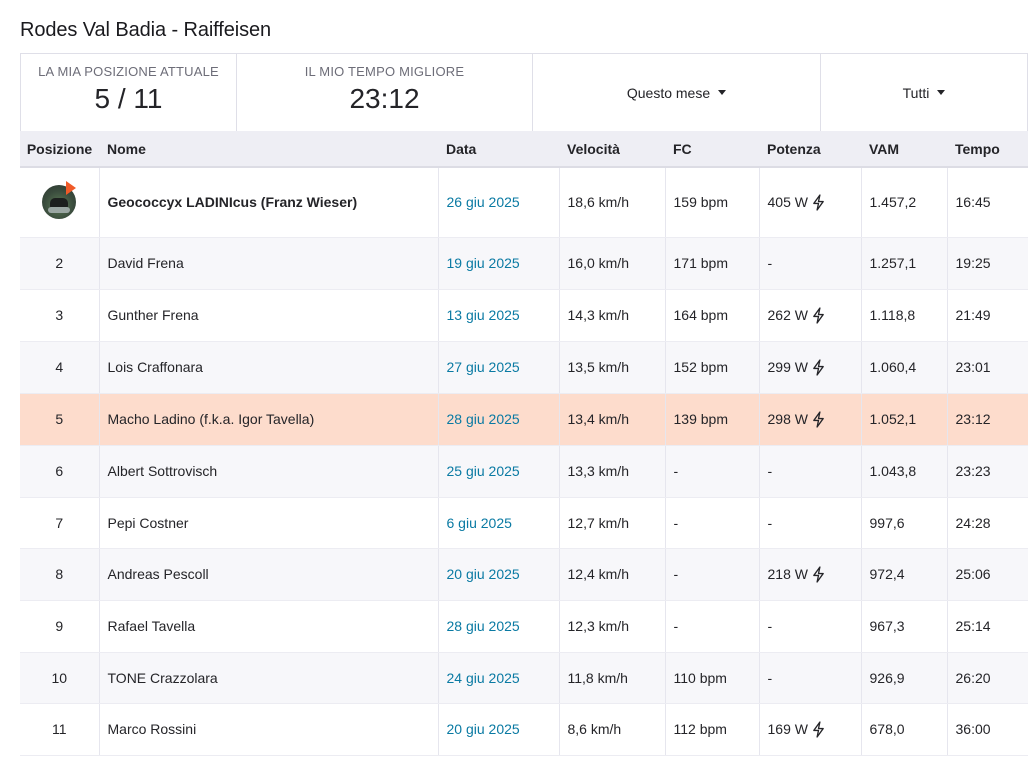 This screenshot has width=1036, height=768. What do you see at coordinates (810, 149) in the screenshot?
I see `header-power: Potenza` at bounding box center [810, 149].